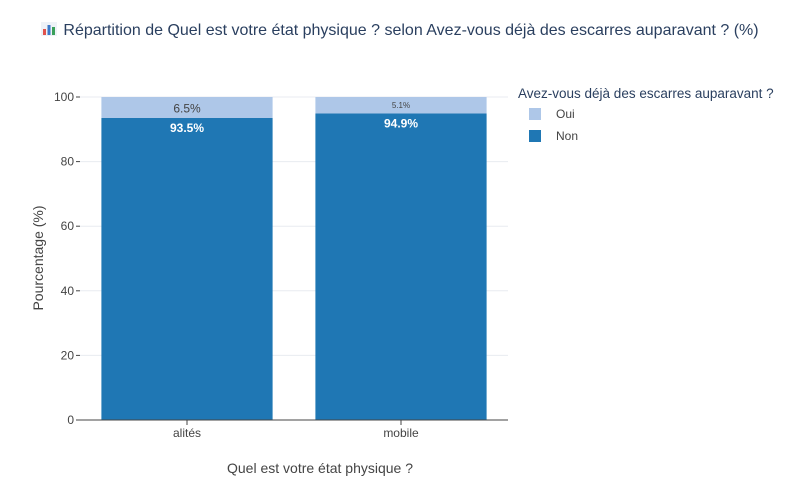 This screenshot has width=800, height=500. Describe the element at coordinates (187, 433) in the screenshot. I see `x-tick-label: alités` at that location.